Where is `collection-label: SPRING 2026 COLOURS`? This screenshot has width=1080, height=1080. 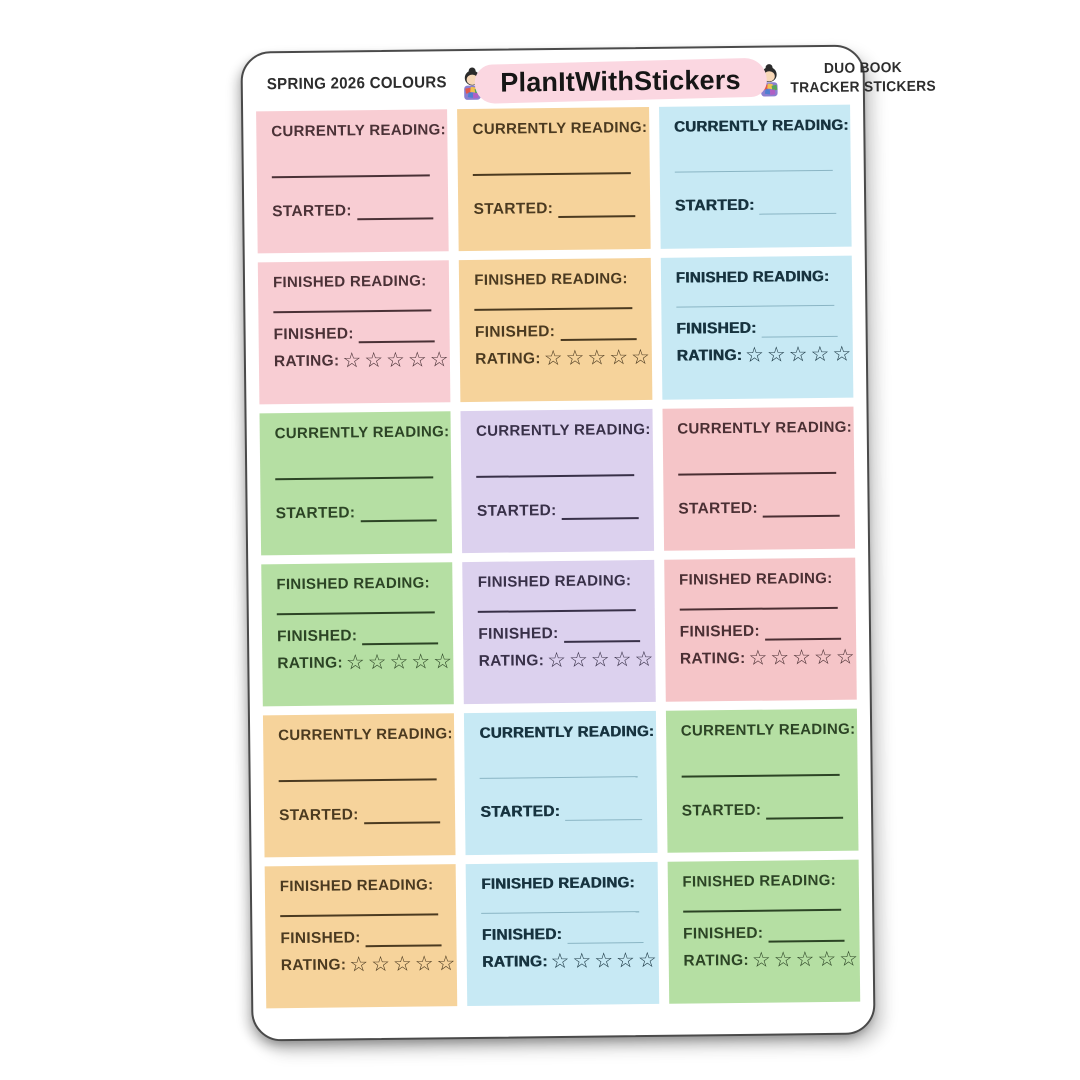 collection-label: SPRING 2026 COLOURS is located at coordinates (356, 84).